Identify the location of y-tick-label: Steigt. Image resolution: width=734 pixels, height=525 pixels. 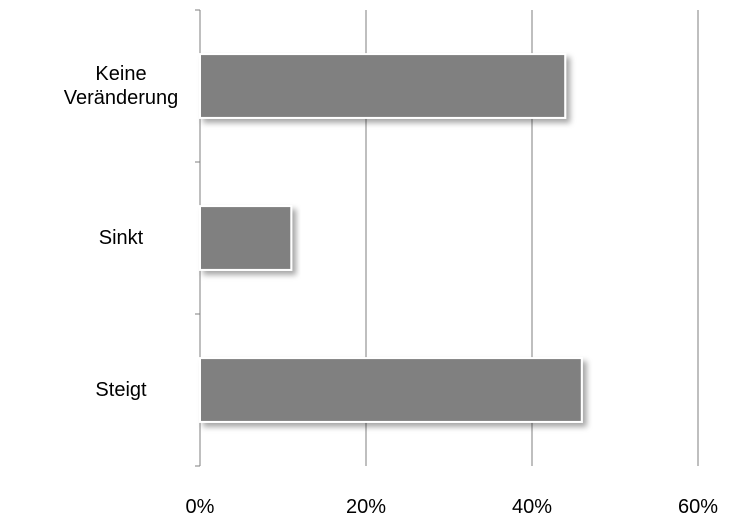
(121, 390).